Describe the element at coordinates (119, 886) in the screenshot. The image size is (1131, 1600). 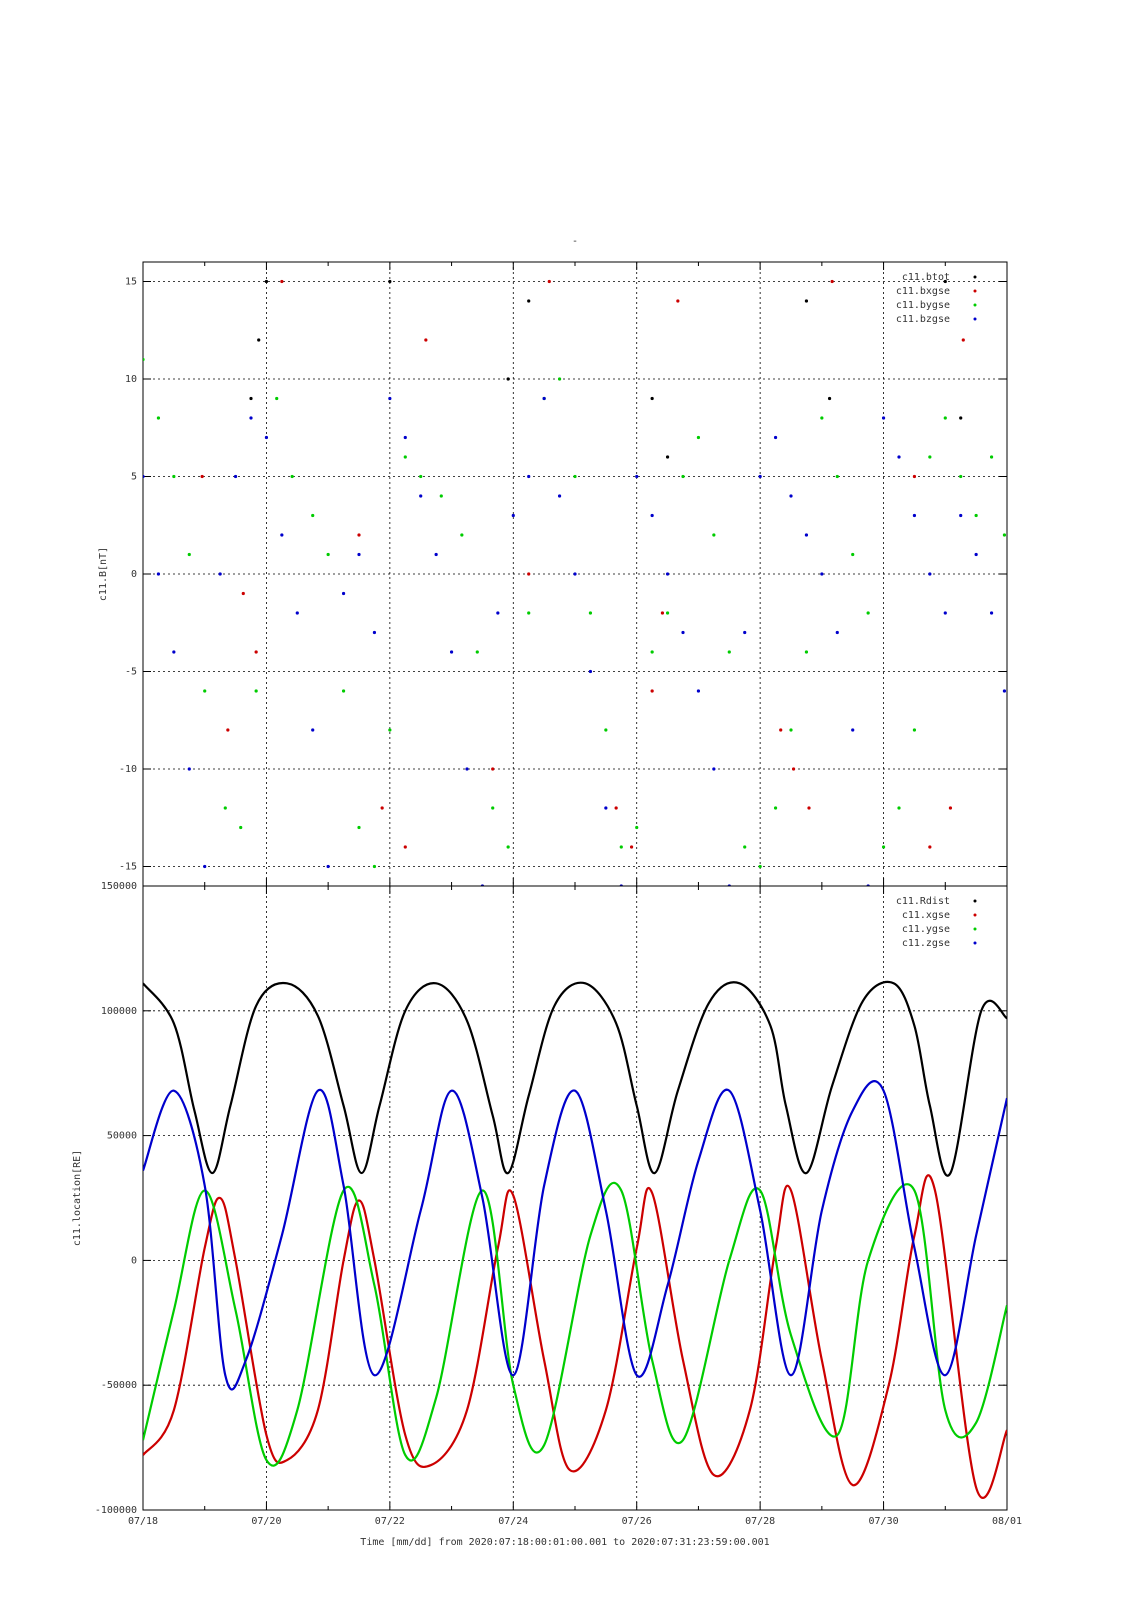
I see `y-tick-label: 150000` at that location.